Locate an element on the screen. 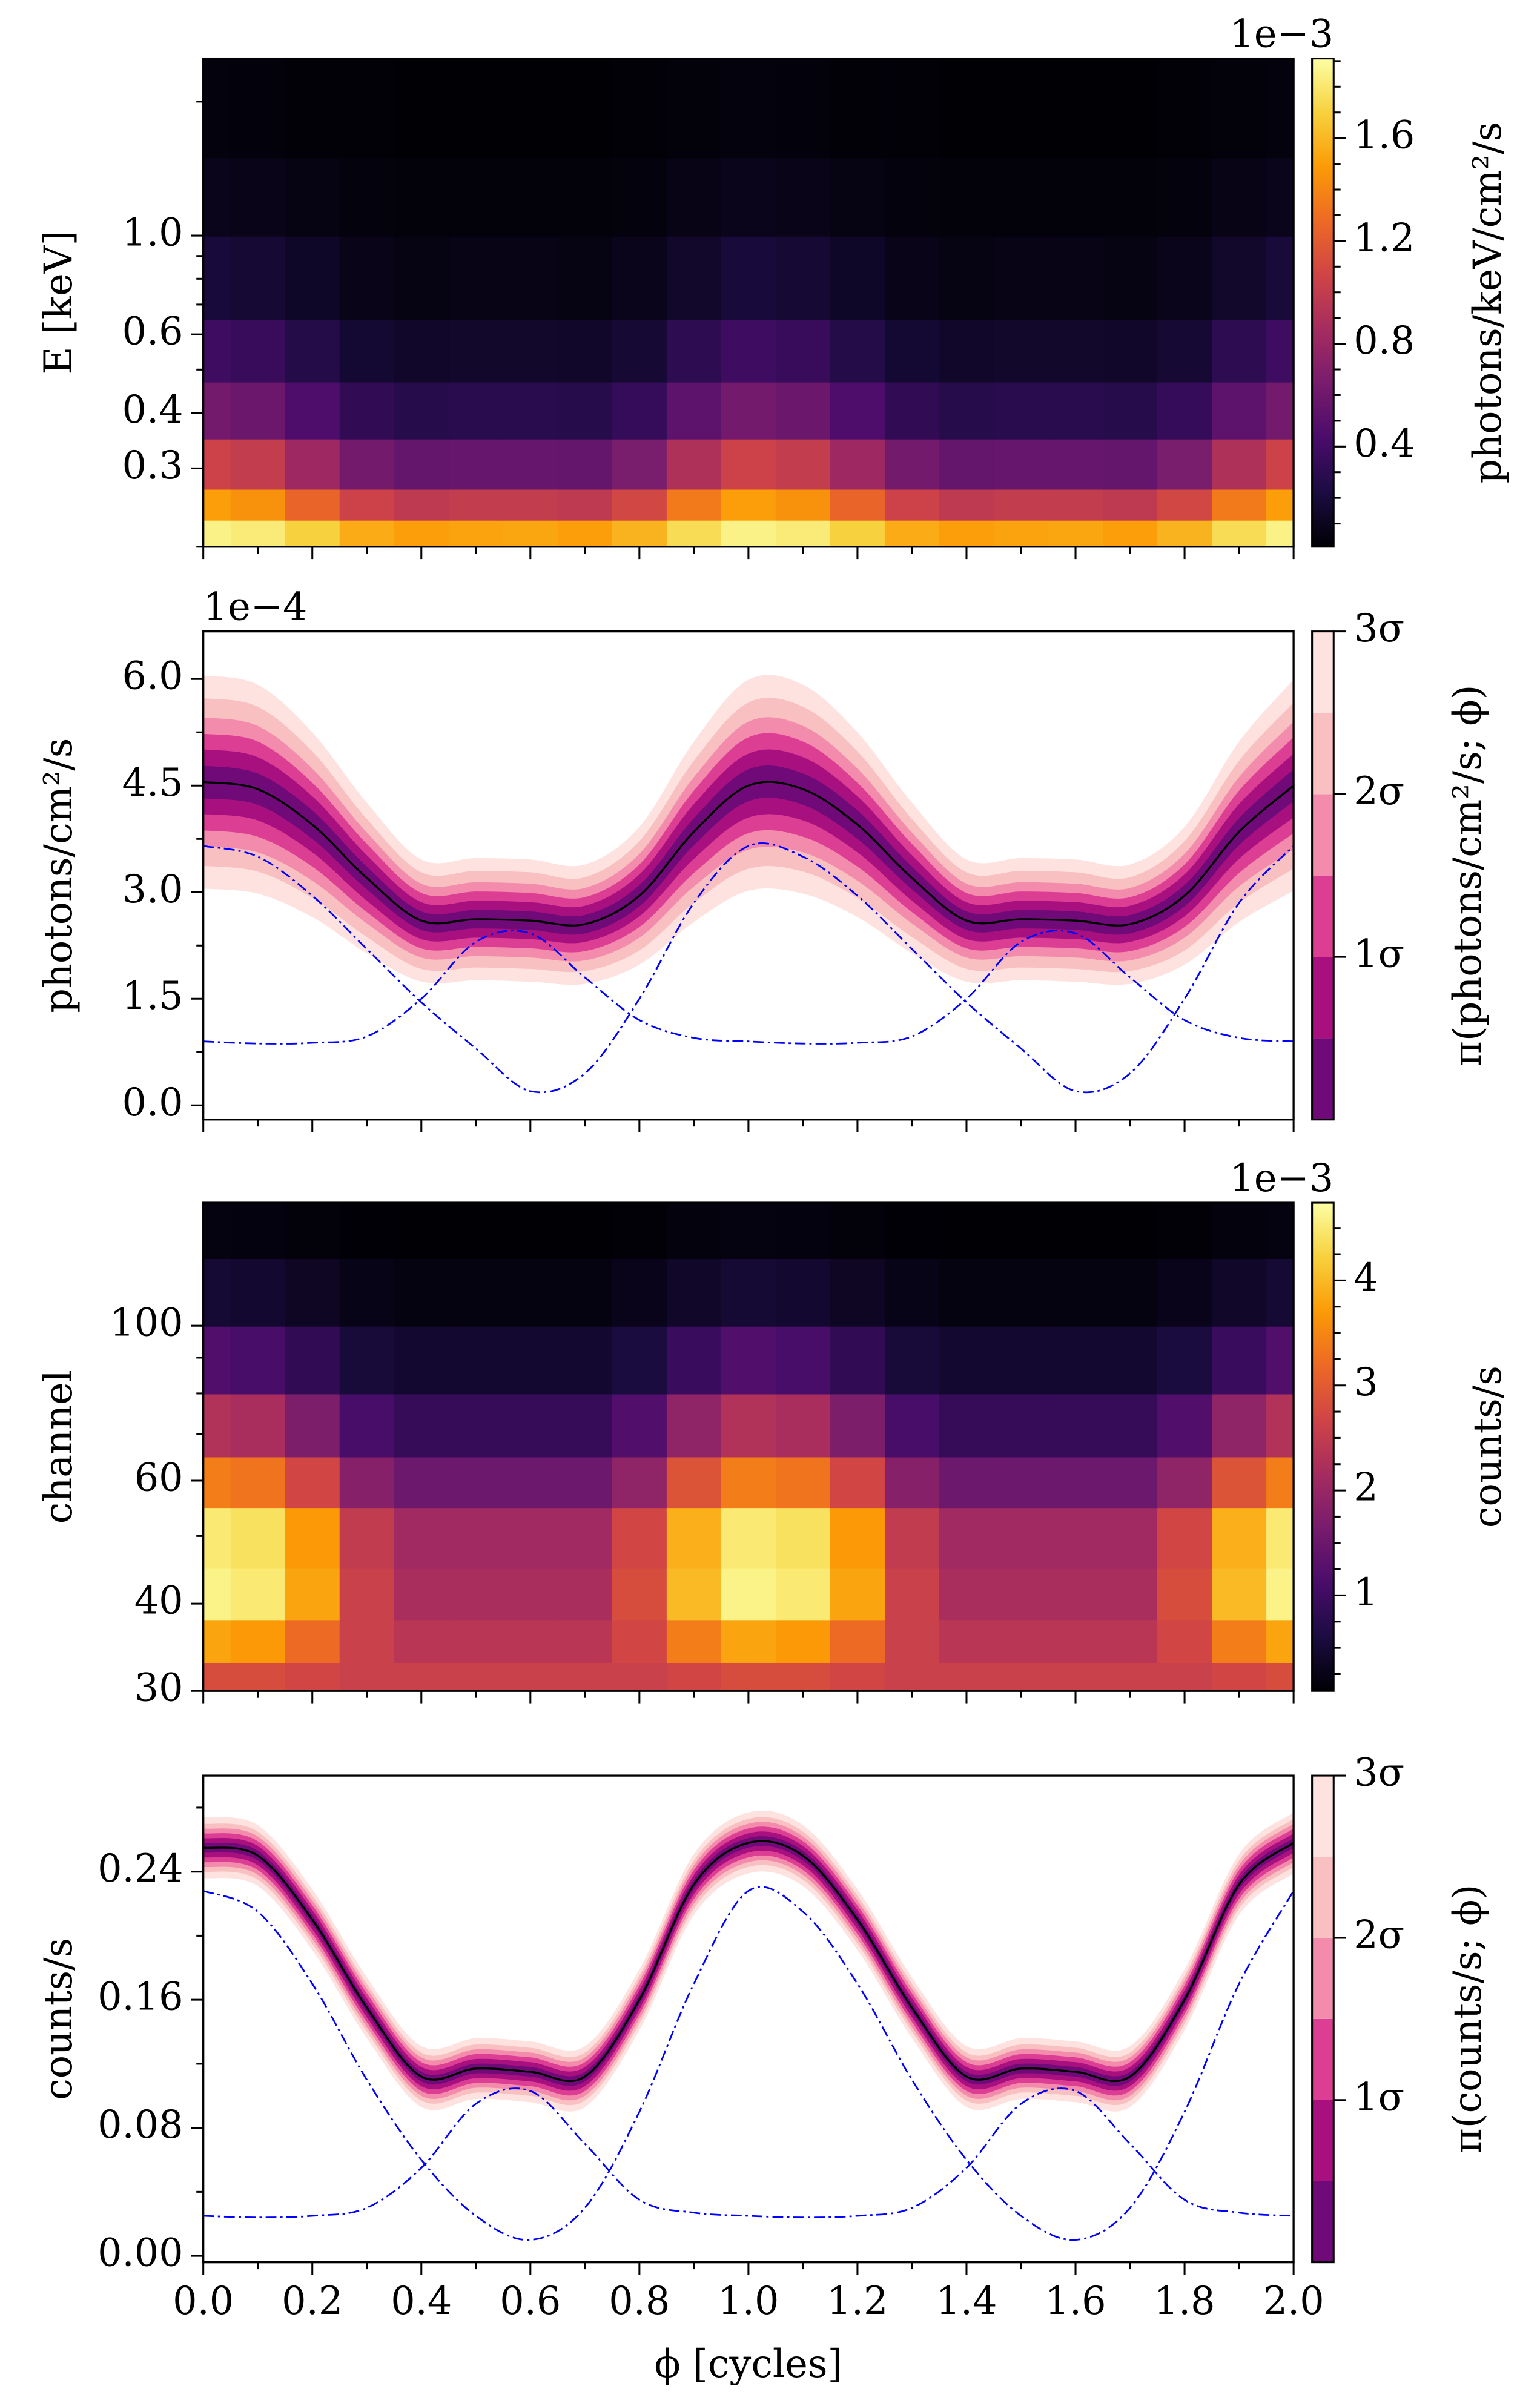  colorbar-tick-label: 1.6 is located at coordinates (1384, 135).